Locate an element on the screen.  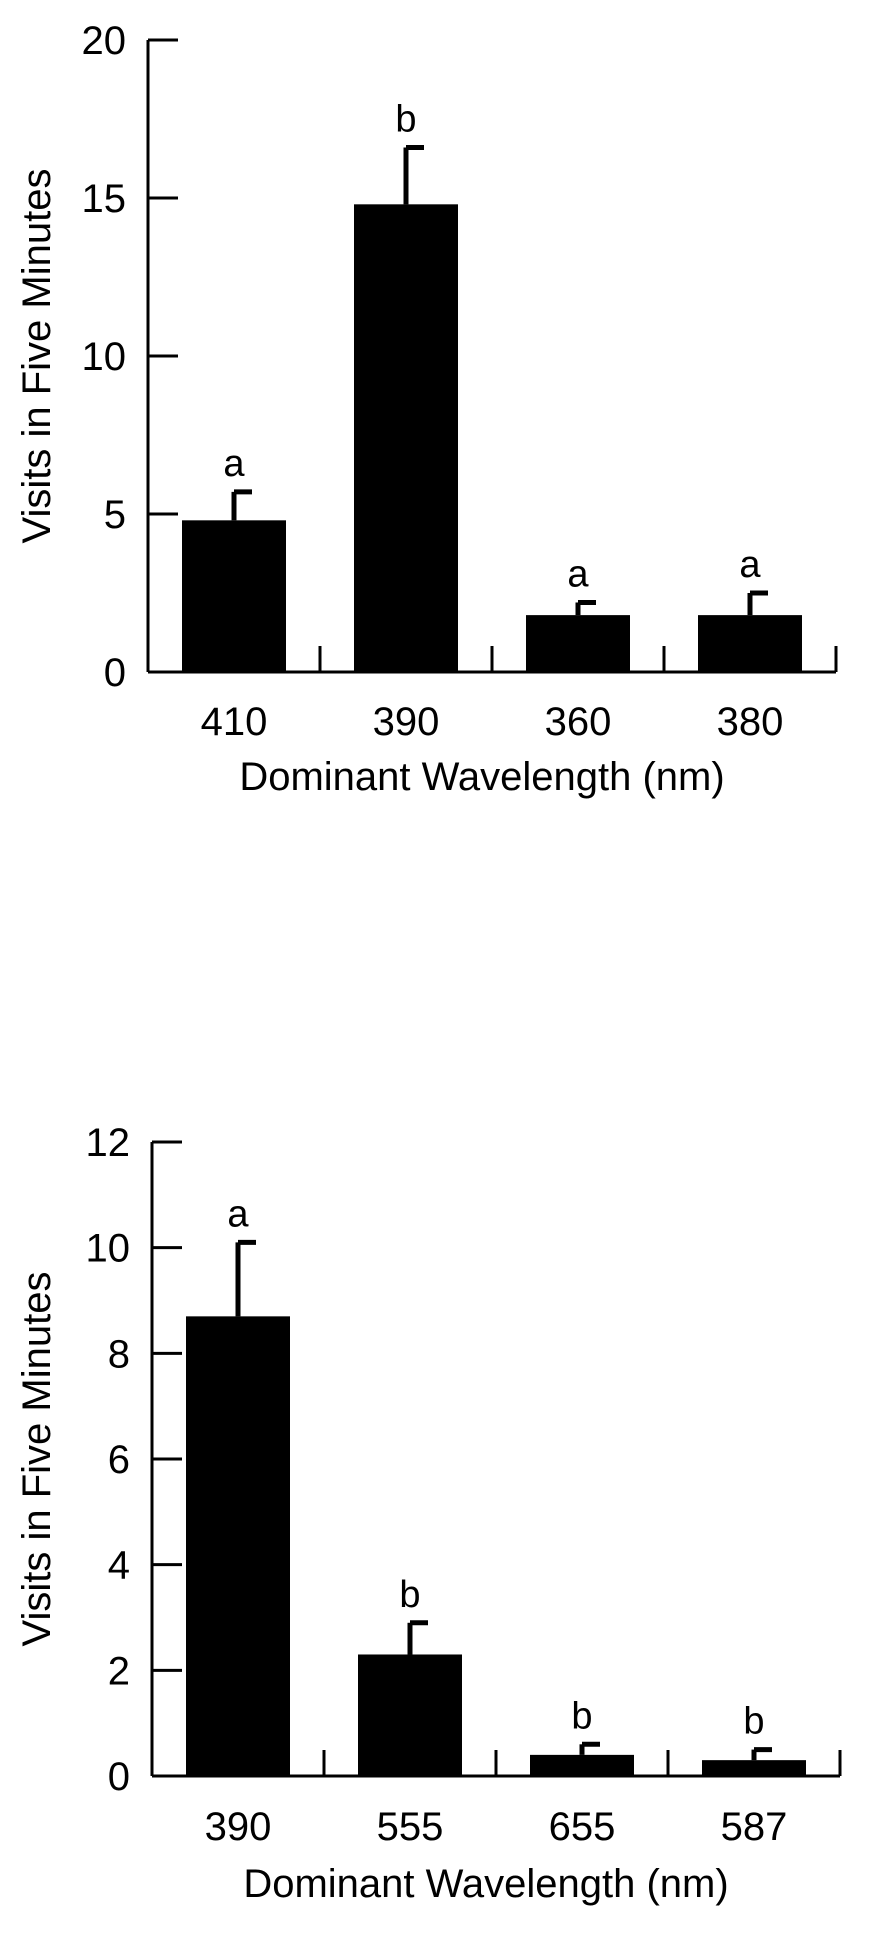
chart1-y-tick-label: 10 is located at coordinates (104, 357).